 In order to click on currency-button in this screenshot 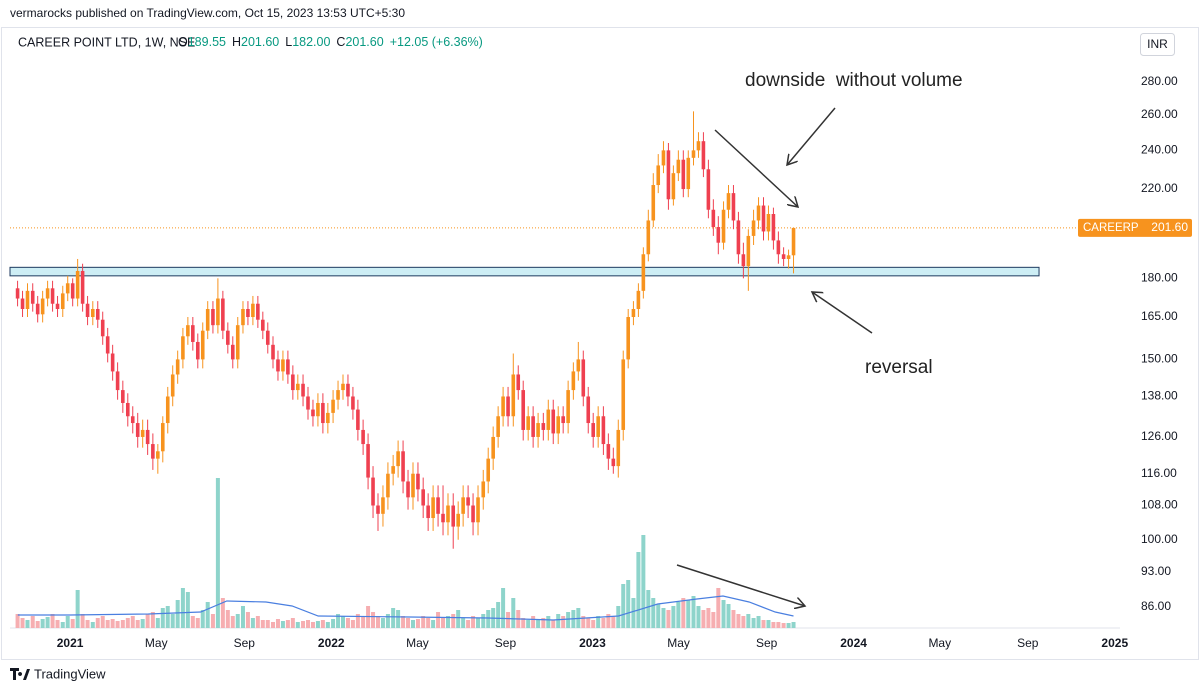, I will do `click(1157, 44)`.